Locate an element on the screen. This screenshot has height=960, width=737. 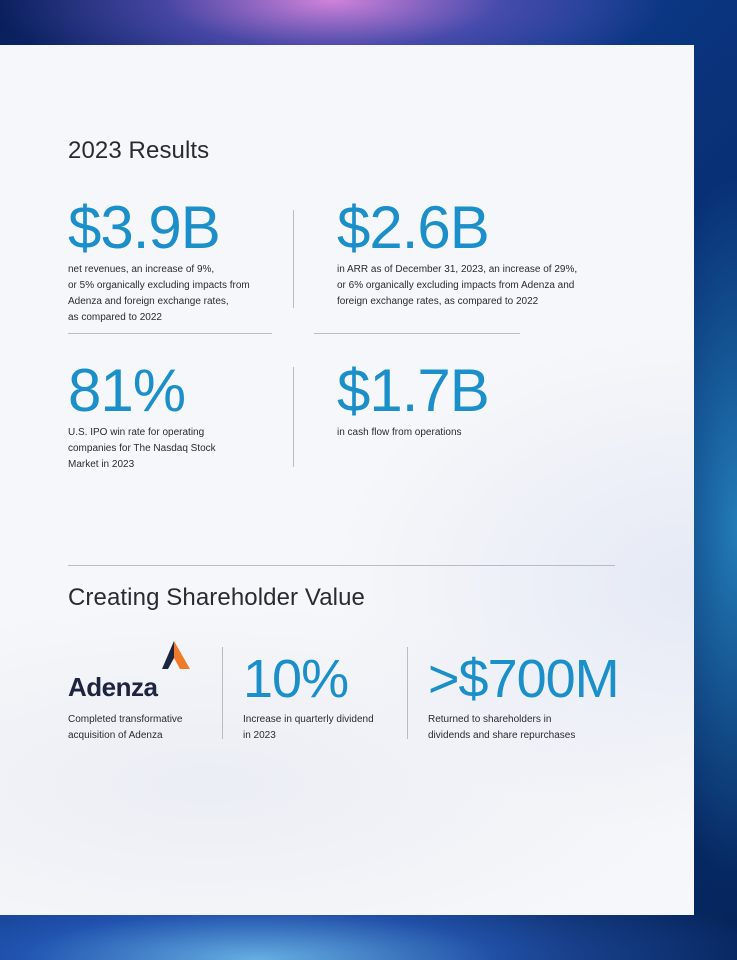
desc-line: companies for The Nasdaq Stock is located at coordinates (142, 448).